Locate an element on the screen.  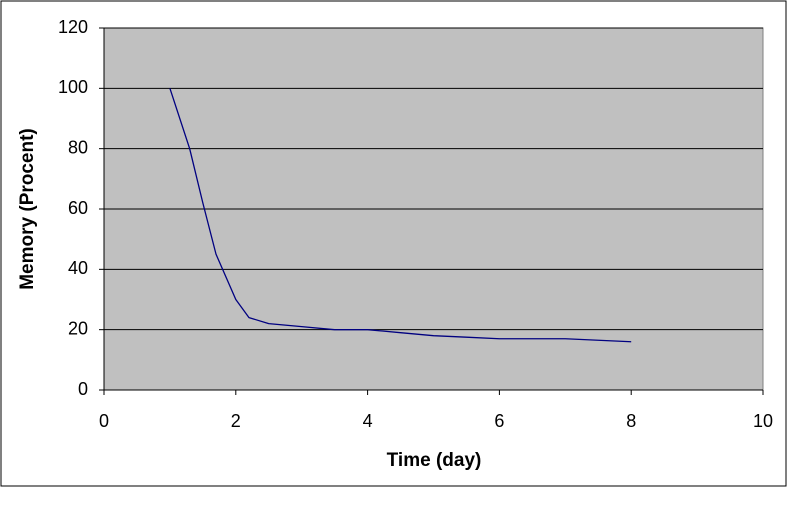
x-tick-label: 4 is located at coordinates (368, 421).